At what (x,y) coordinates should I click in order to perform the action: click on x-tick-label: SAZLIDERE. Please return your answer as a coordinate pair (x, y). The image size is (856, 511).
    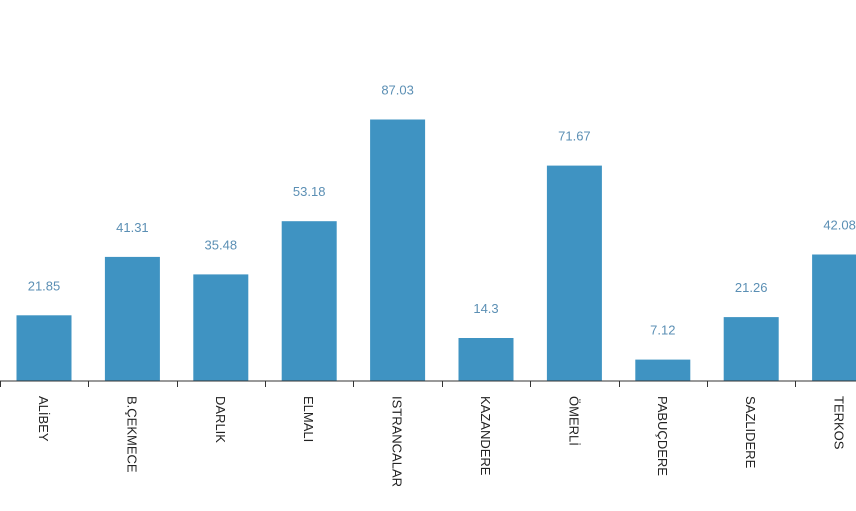
    Looking at the image, I should click on (750, 432).